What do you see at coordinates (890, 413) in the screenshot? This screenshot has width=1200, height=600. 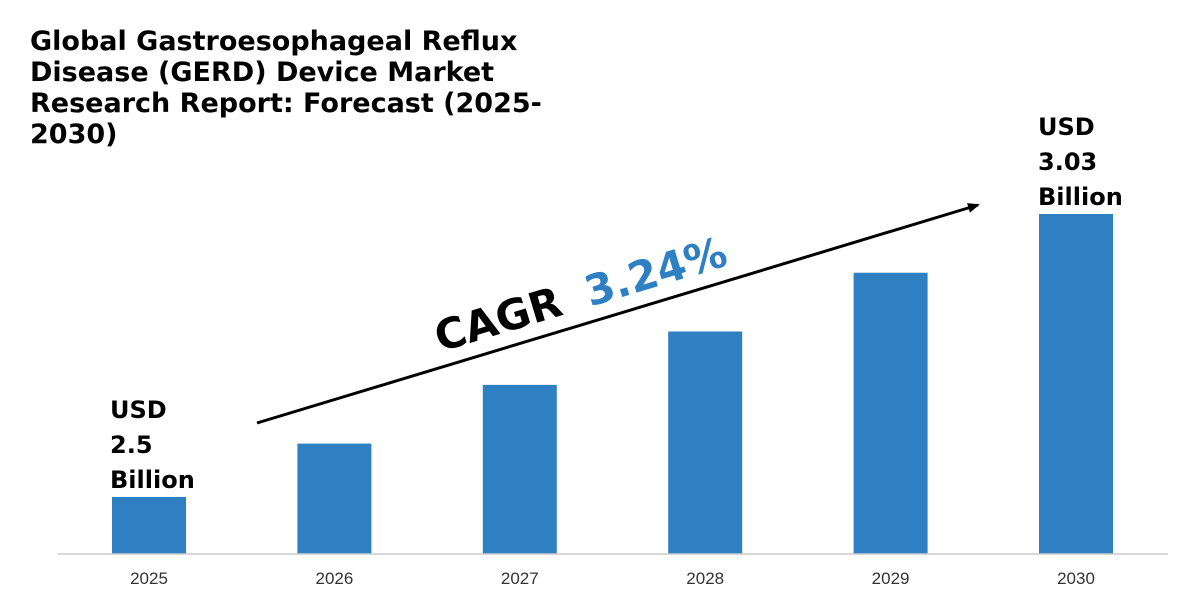 I see `bar-2029` at bounding box center [890, 413].